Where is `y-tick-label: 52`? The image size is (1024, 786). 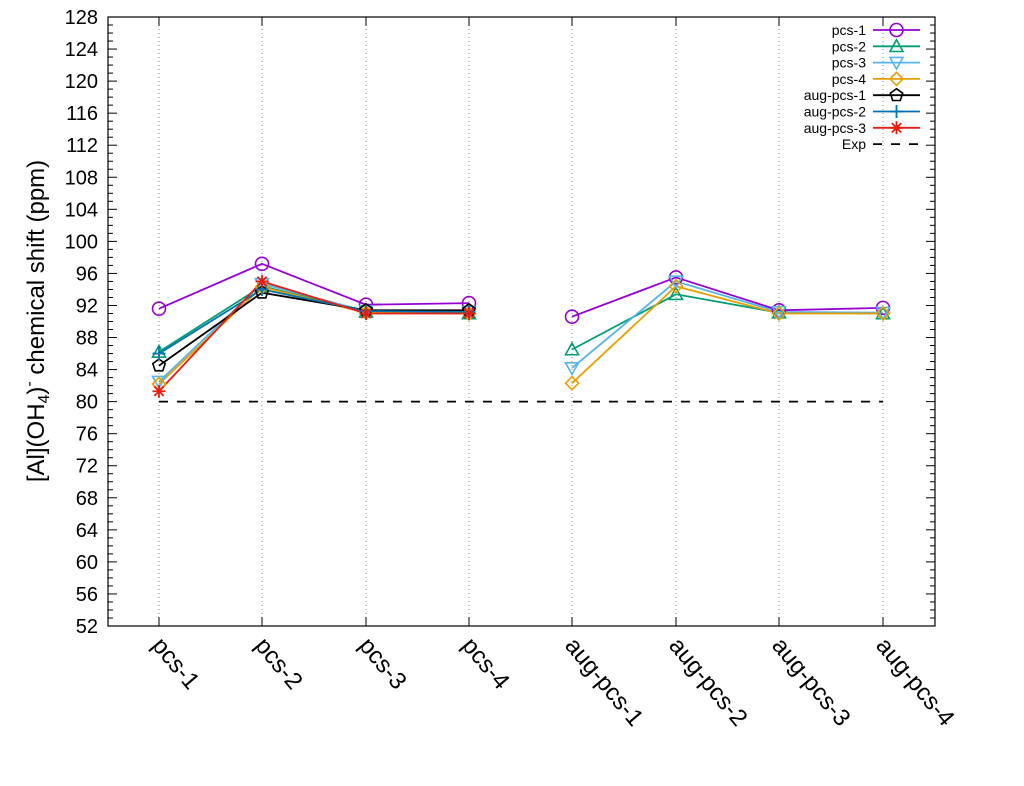 y-tick-label: 52 is located at coordinates (87, 627).